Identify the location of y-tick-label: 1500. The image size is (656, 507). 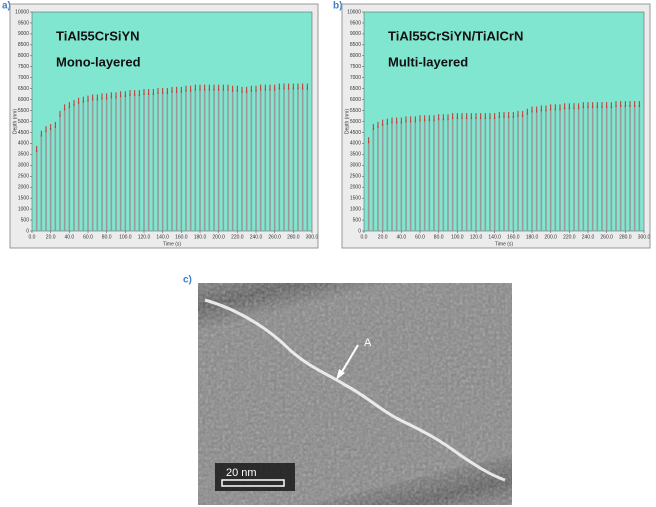
(23, 198).